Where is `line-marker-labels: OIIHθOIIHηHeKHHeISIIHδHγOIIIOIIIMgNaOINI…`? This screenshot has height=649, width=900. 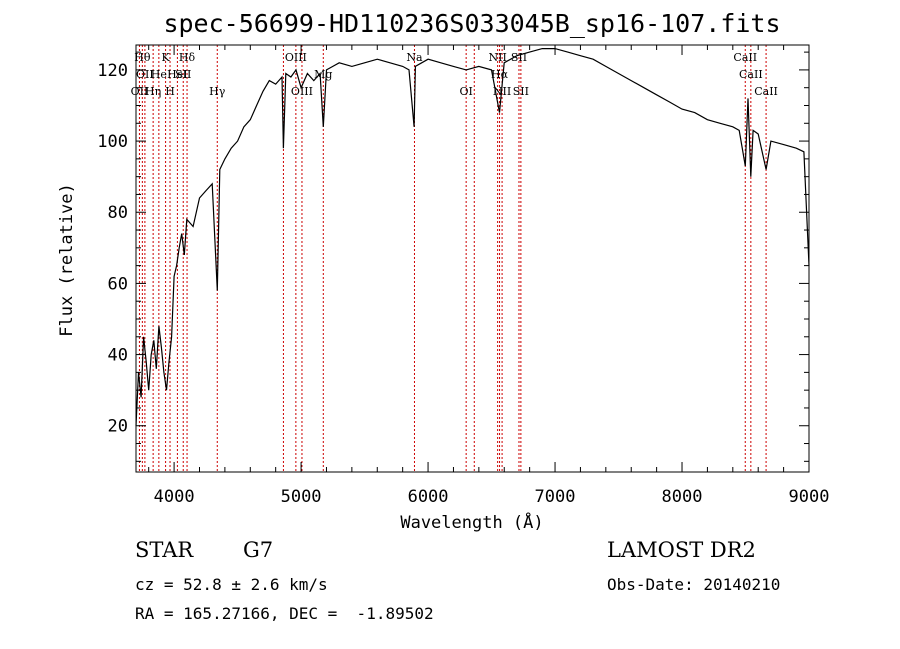 line-marker-labels: OIIHθOIIHηHeKHHeISIIHδHγOIIIOIIIMgNaOINI… is located at coordinates (454, 74).